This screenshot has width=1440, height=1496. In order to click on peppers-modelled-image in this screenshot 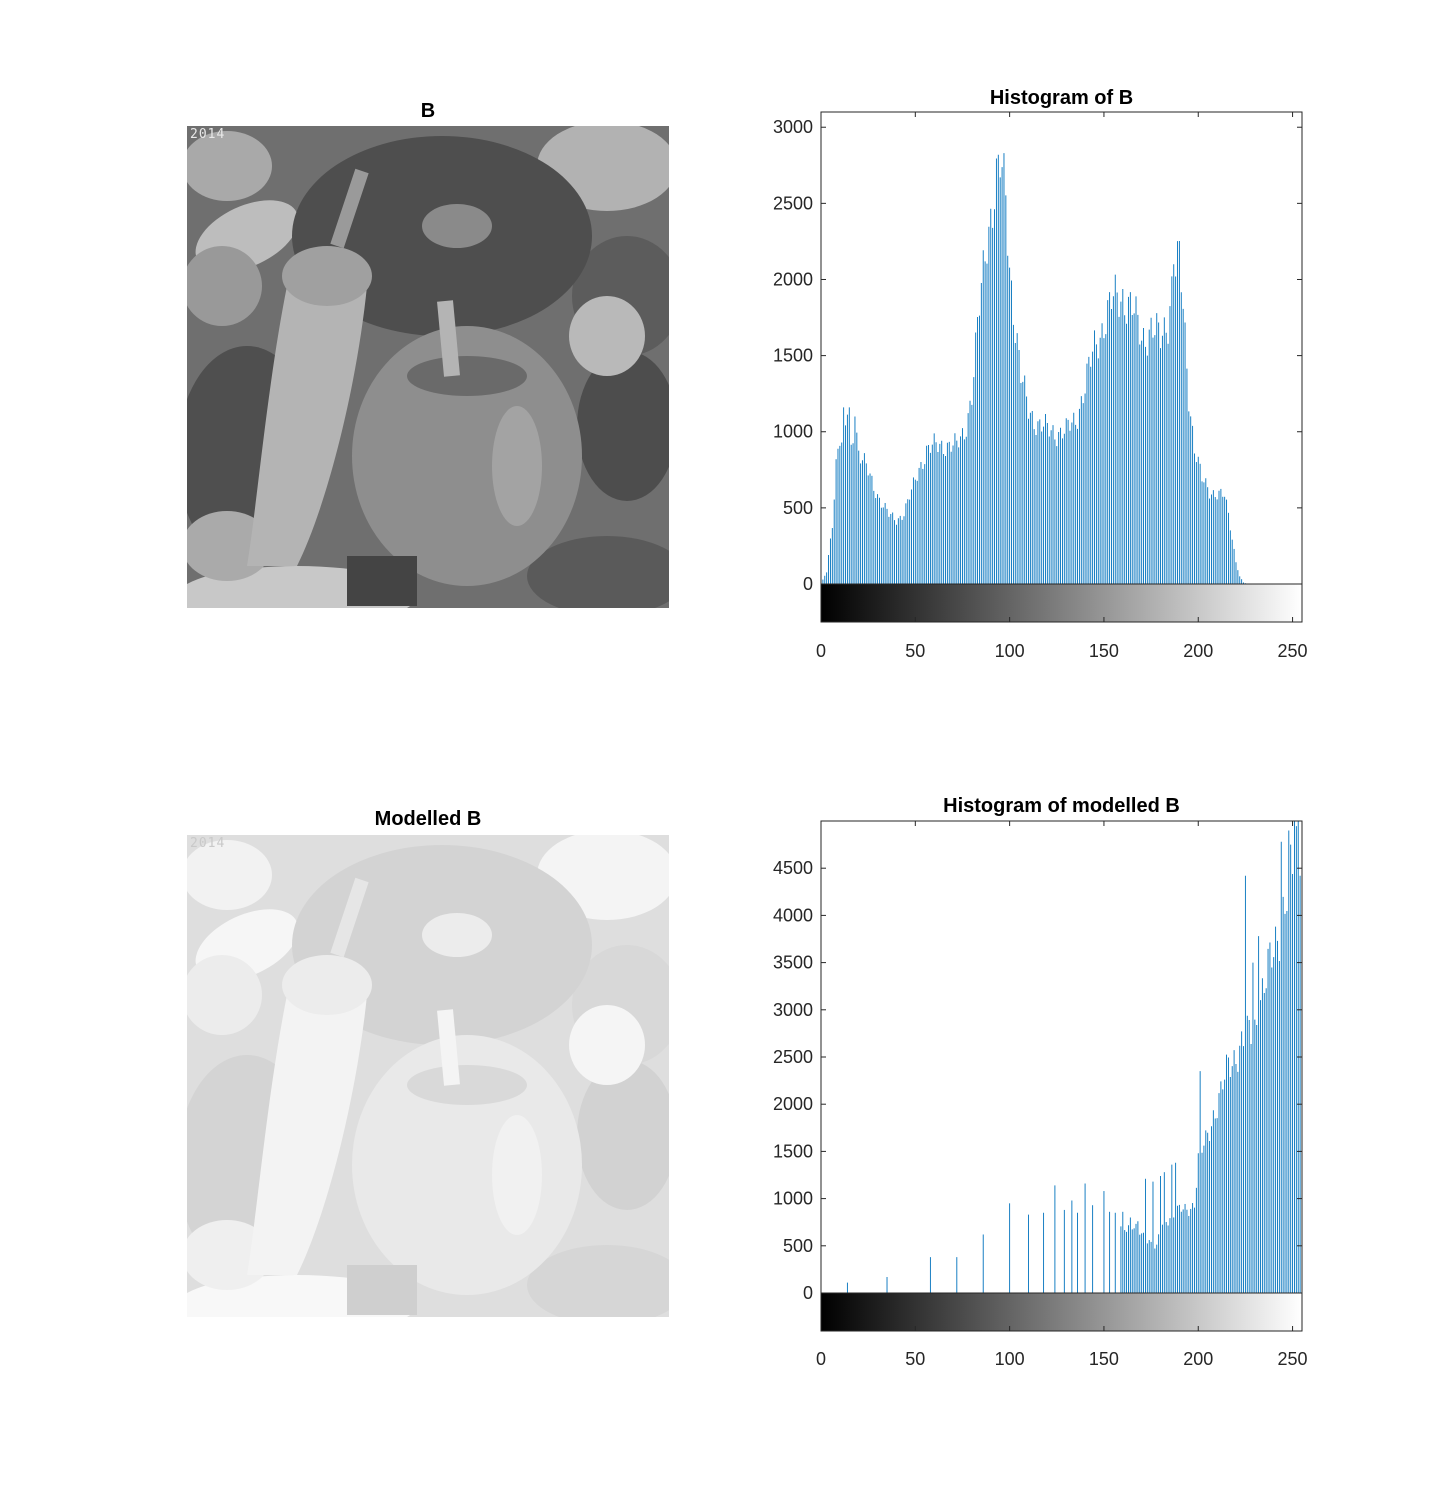, I will do `click(428, 1076)`.